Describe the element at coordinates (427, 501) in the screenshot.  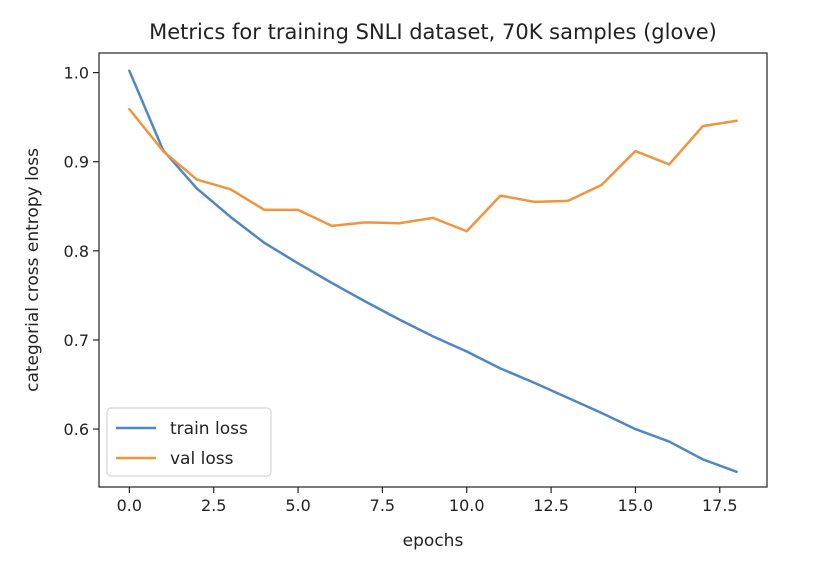
I see `x-axis-ticks: 0.0 2.5 5.0 7.5 10.0 12.5 15.0 17.5` at that location.